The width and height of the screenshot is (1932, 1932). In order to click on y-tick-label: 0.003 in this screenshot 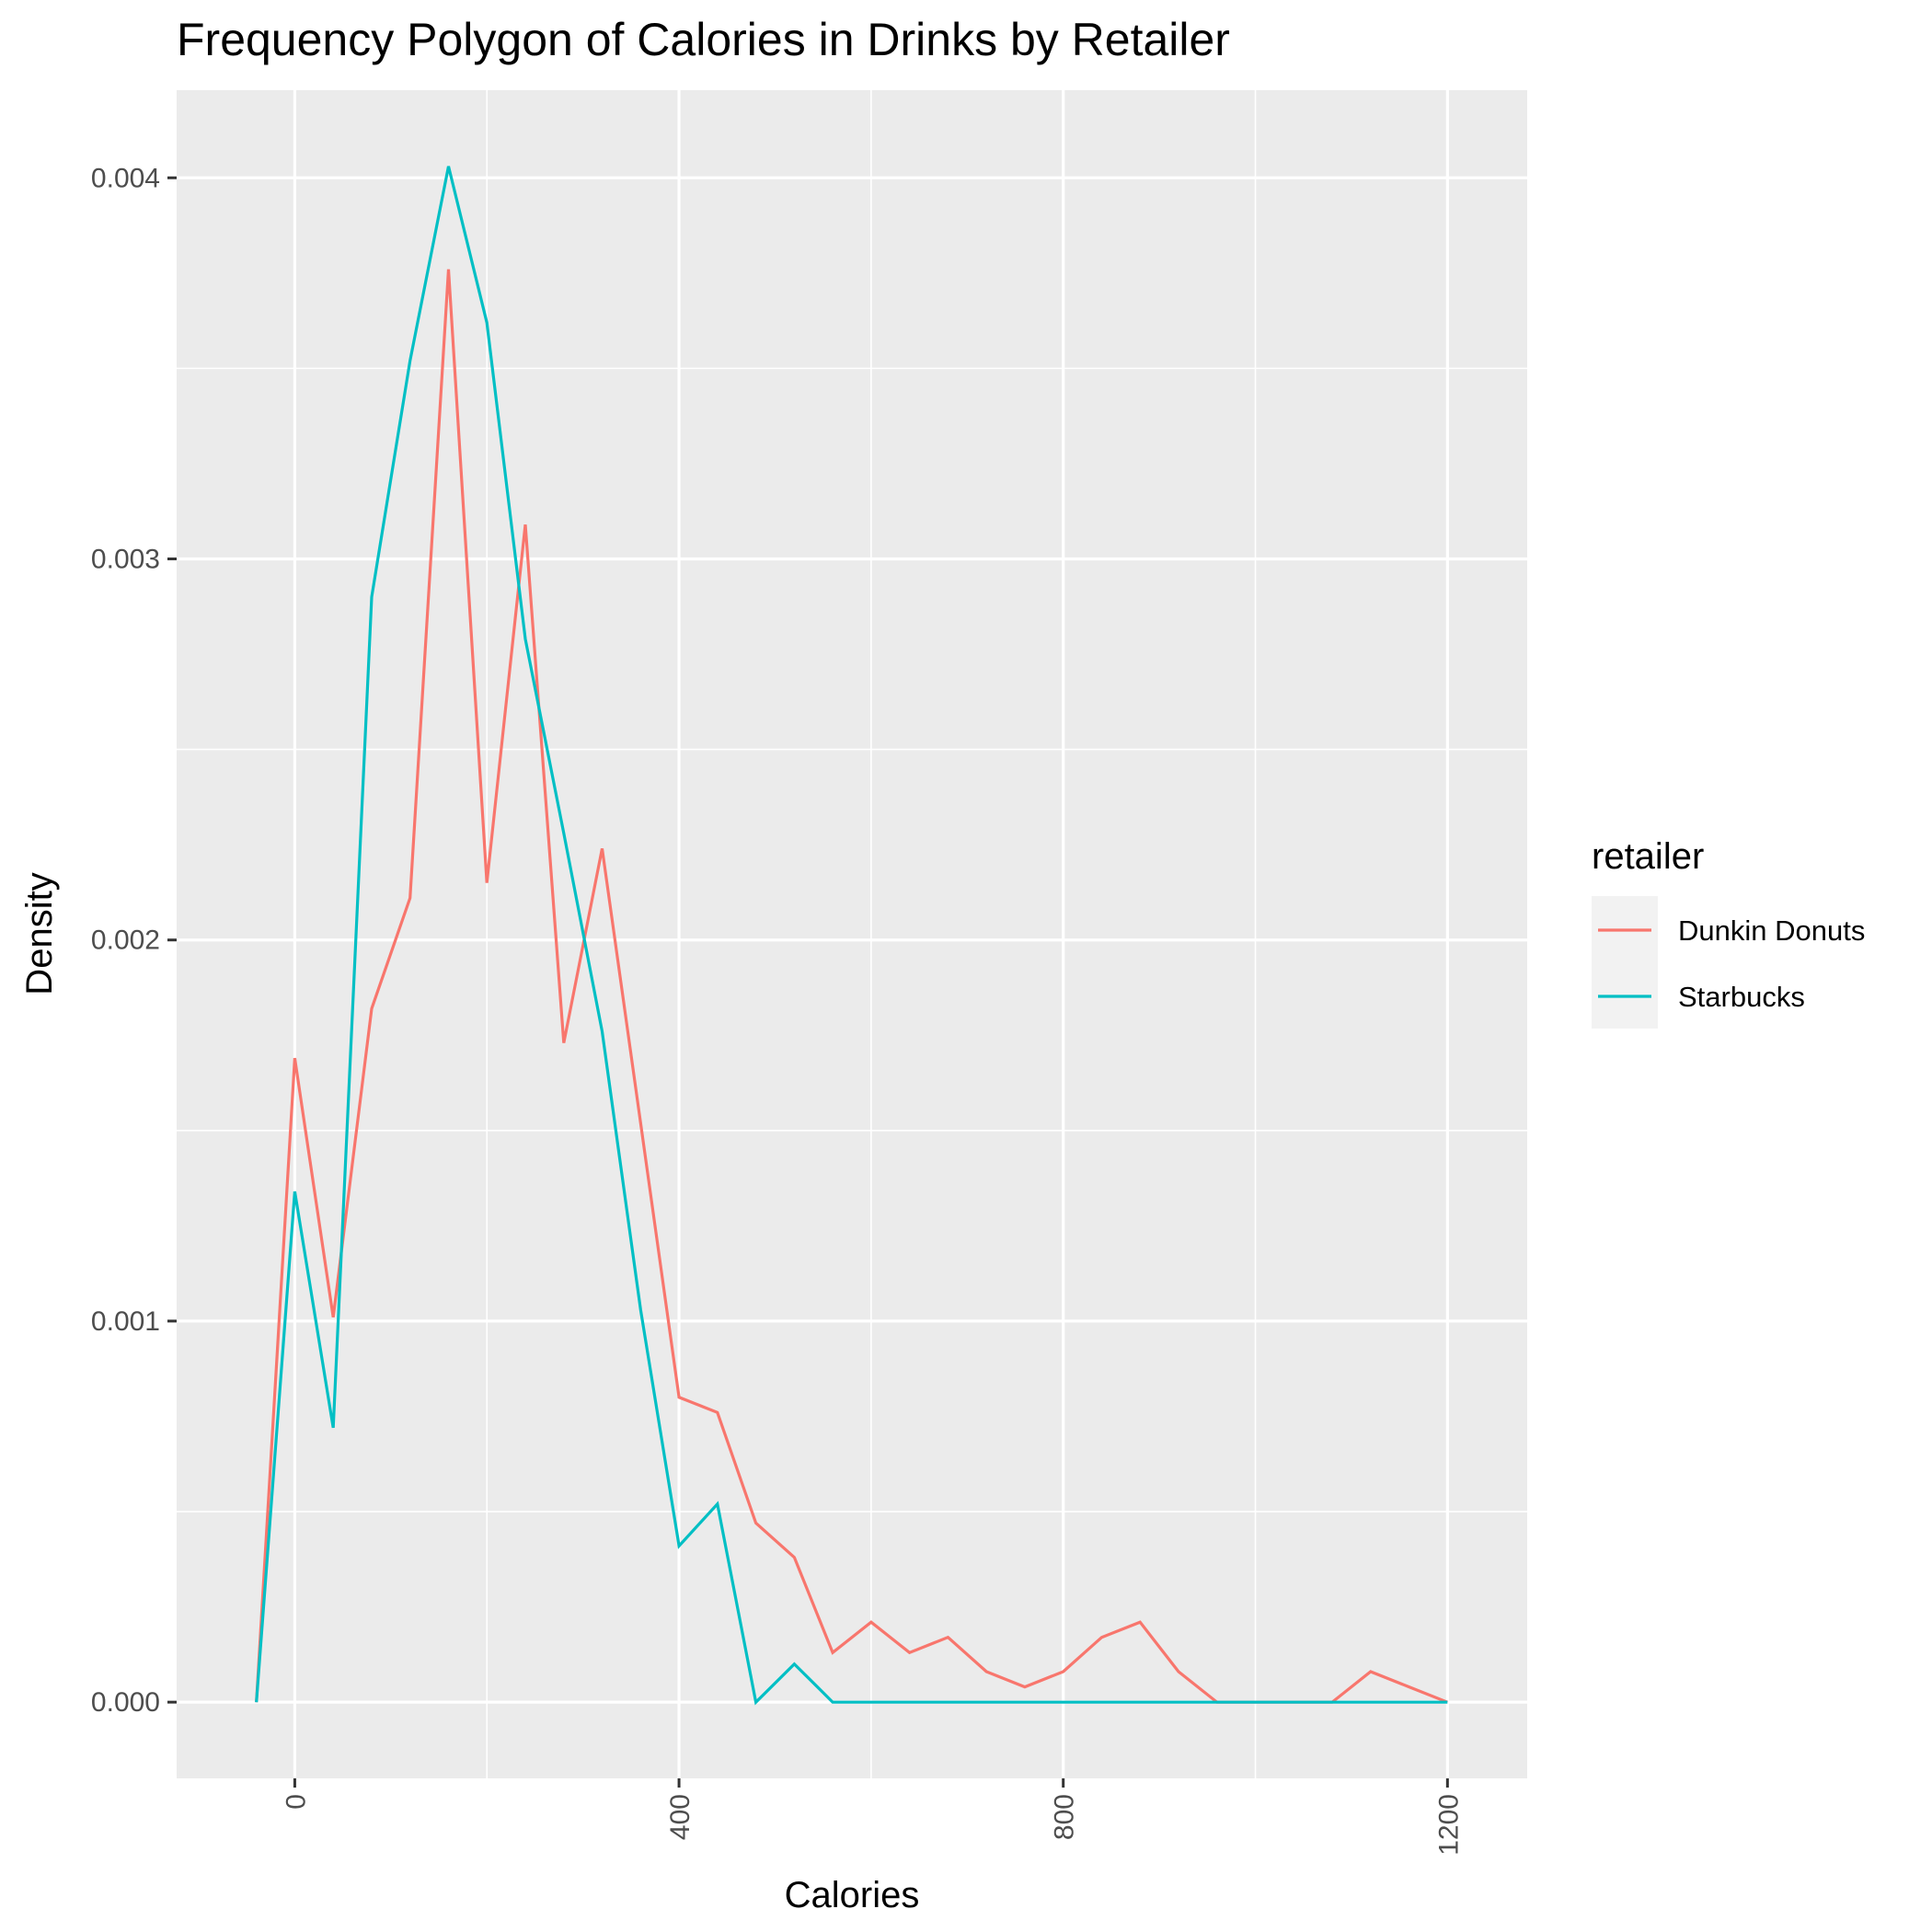, I will do `click(126, 560)`.